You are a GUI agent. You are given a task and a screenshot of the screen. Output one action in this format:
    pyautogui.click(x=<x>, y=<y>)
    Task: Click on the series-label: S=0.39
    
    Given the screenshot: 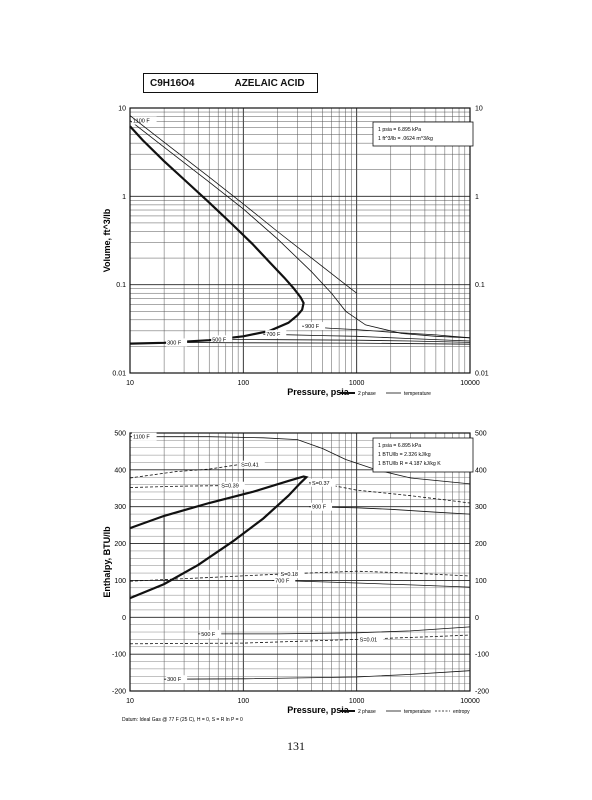 What is the action you would take?
    pyautogui.click(x=230, y=487)
    